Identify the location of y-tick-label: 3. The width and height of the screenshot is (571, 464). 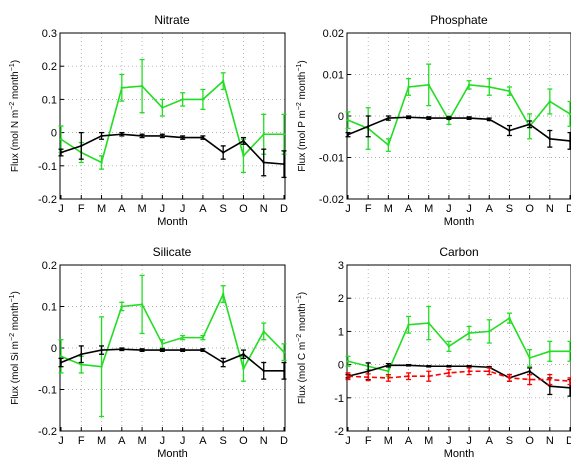
(341, 266).